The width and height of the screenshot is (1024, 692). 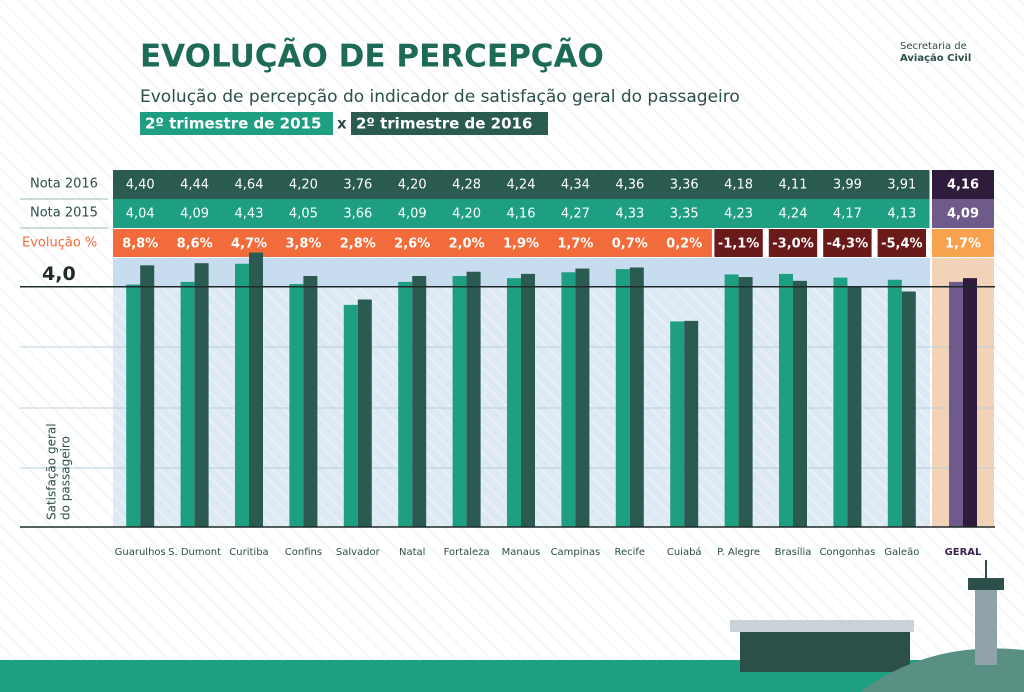 What do you see at coordinates (629, 552) in the screenshot?
I see `x-tick-label: Recife` at bounding box center [629, 552].